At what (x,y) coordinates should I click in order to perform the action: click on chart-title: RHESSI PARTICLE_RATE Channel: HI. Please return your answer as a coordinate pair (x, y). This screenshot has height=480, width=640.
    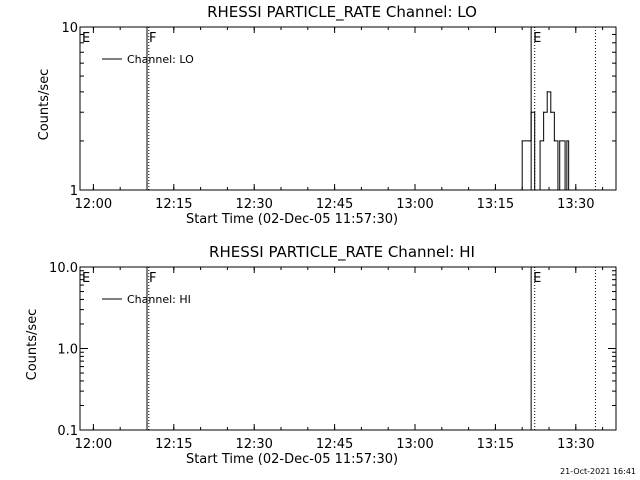
    Looking at the image, I should click on (342, 252).